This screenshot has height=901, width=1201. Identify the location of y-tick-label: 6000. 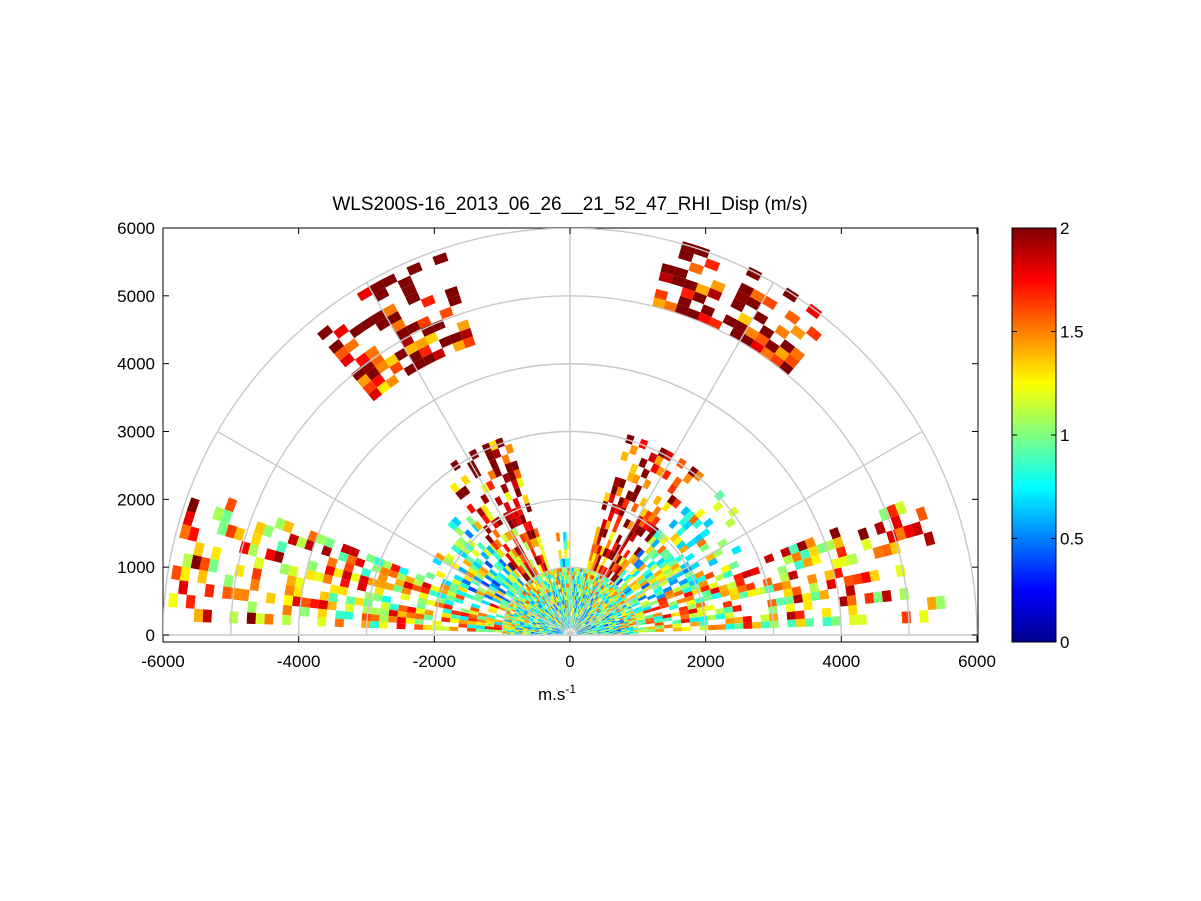
(136, 228).